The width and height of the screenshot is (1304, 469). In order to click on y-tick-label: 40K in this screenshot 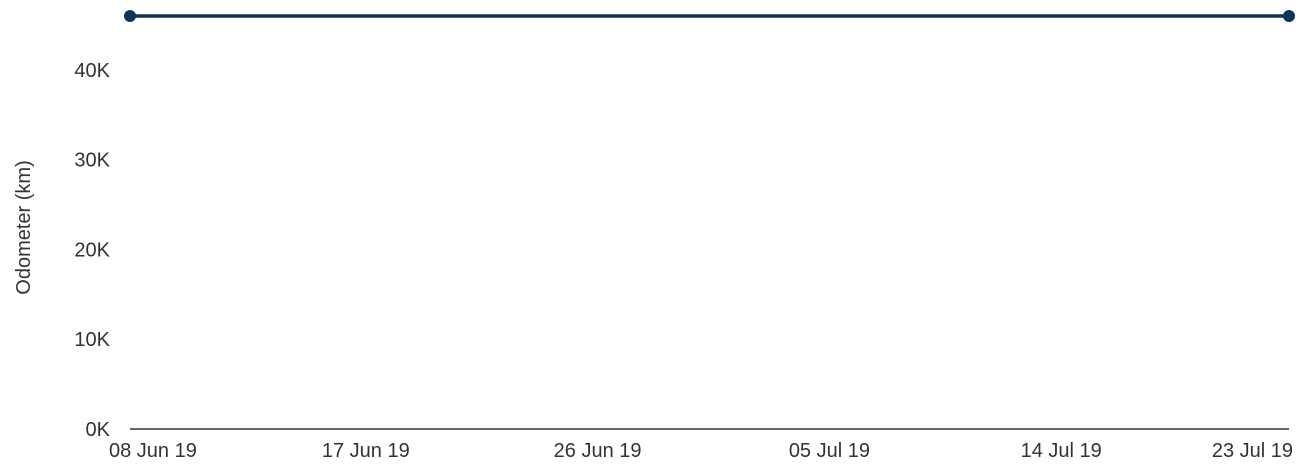, I will do `click(92, 71)`.